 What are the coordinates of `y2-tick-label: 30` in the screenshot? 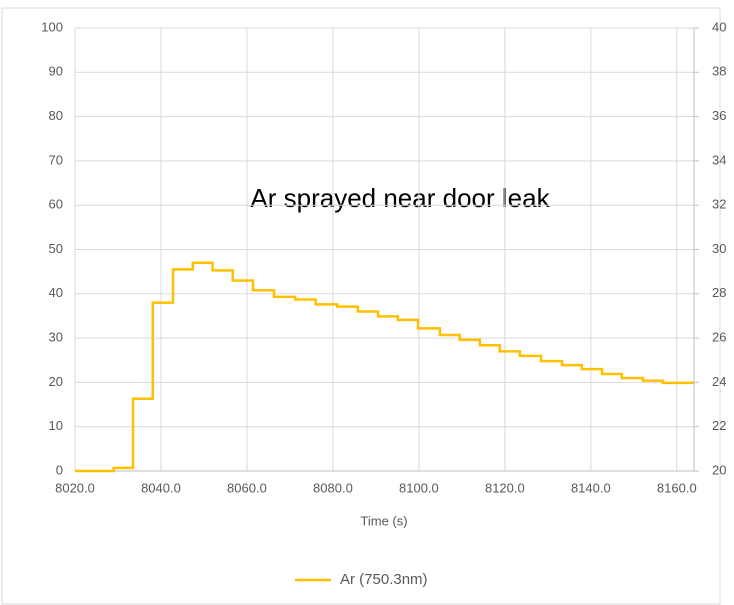 It's located at (719, 248).